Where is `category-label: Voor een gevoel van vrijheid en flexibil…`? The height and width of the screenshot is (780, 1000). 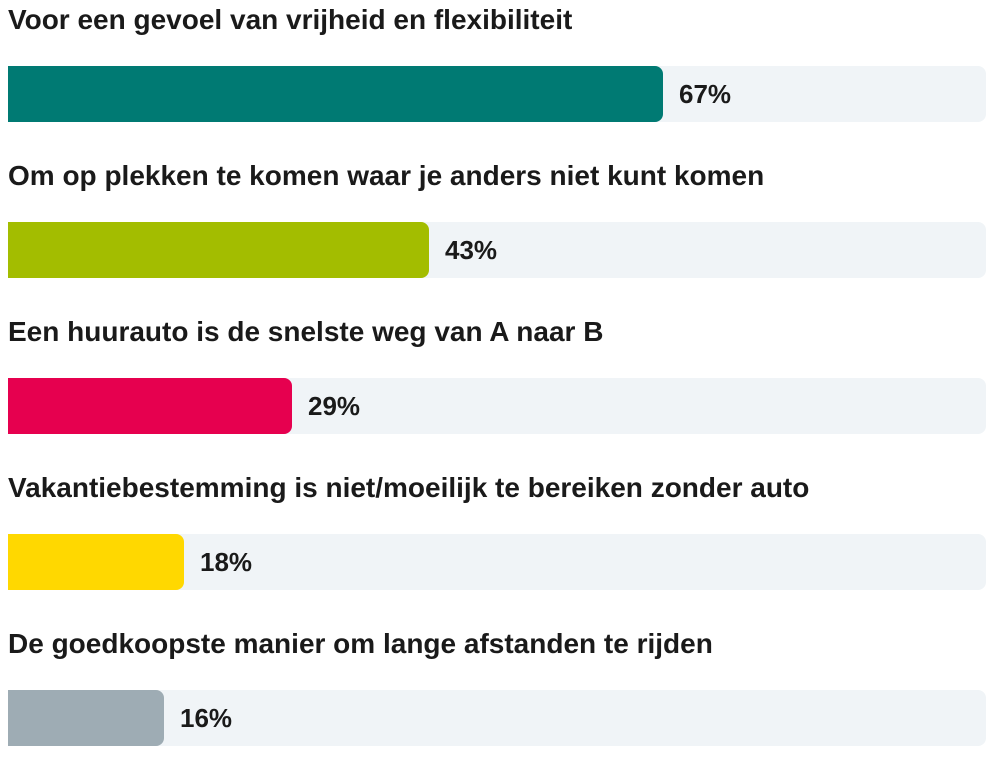
category-label: Voor een gevoel van vrijheid en flexibil… is located at coordinates (290, 19).